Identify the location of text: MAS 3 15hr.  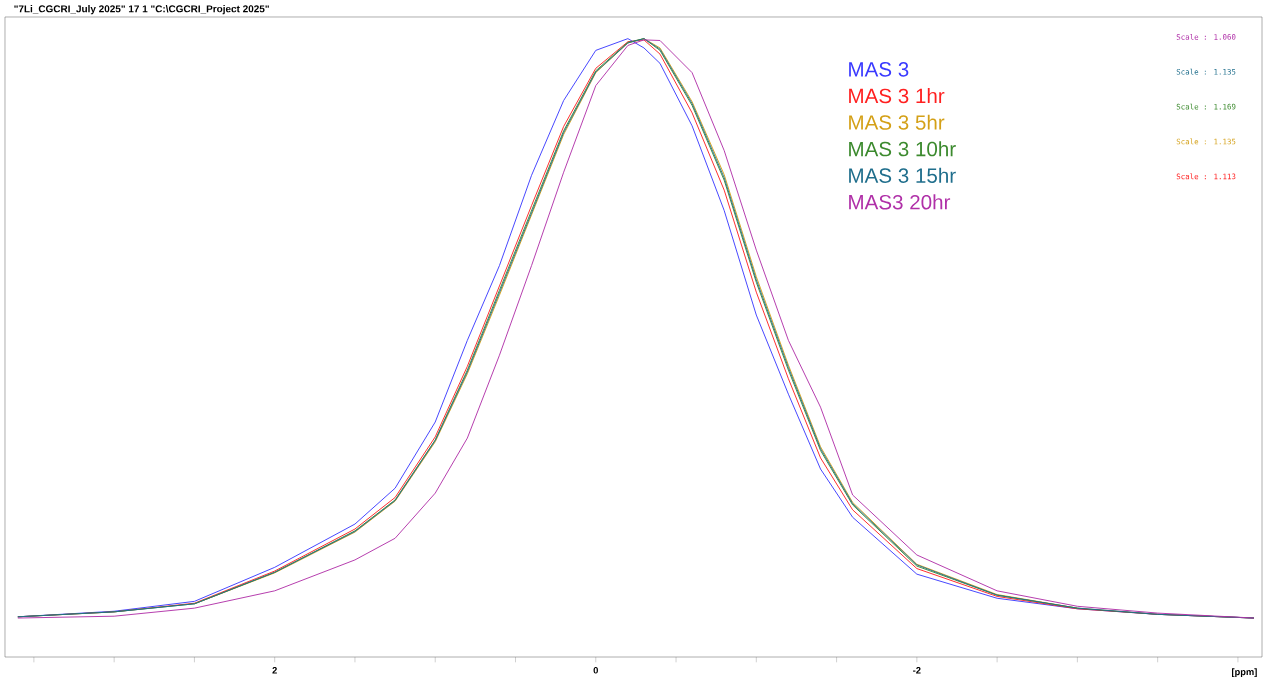
(902, 175).